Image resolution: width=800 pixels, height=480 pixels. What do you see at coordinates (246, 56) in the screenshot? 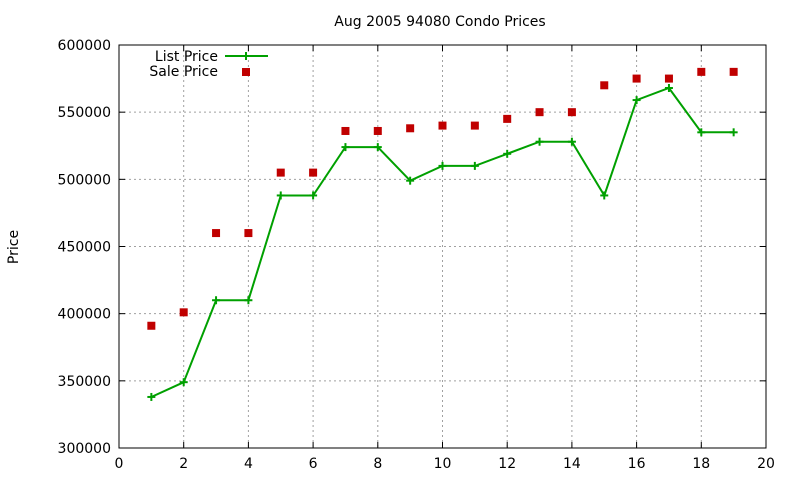
I see `legend-swatch-list-price-marker` at bounding box center [246, 56].